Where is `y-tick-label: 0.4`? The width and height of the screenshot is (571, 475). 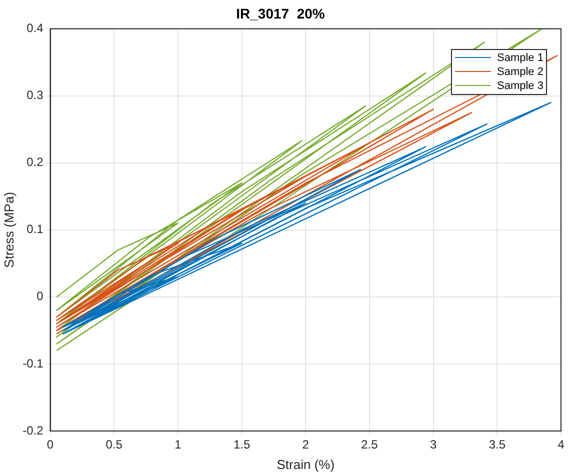 y-tick-label: 0.4 is located at coordinates (35, 28).